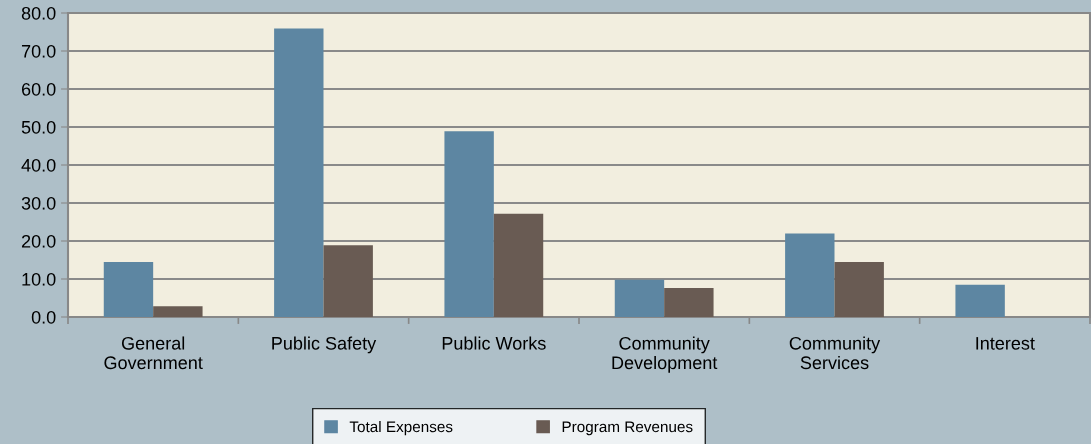  What do you see at coordinates (38, 13) in the screenshot?
I see `y-tick-label: 80.0` at bounding box center [38, 13].